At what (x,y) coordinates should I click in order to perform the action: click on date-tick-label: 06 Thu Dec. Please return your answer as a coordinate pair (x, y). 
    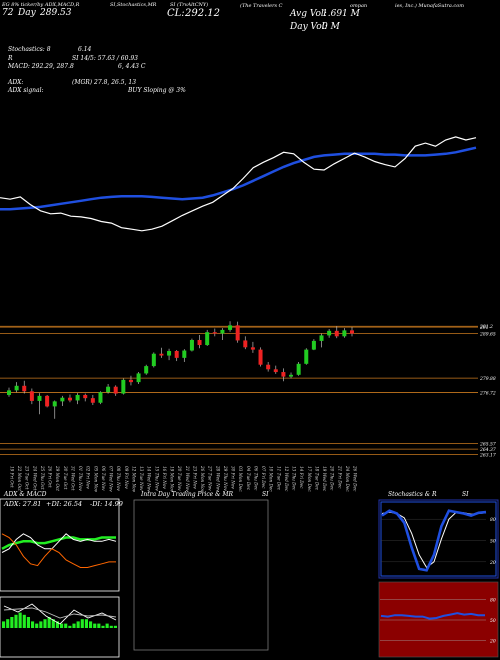
    Looking at the image, I should click on (255, 478).